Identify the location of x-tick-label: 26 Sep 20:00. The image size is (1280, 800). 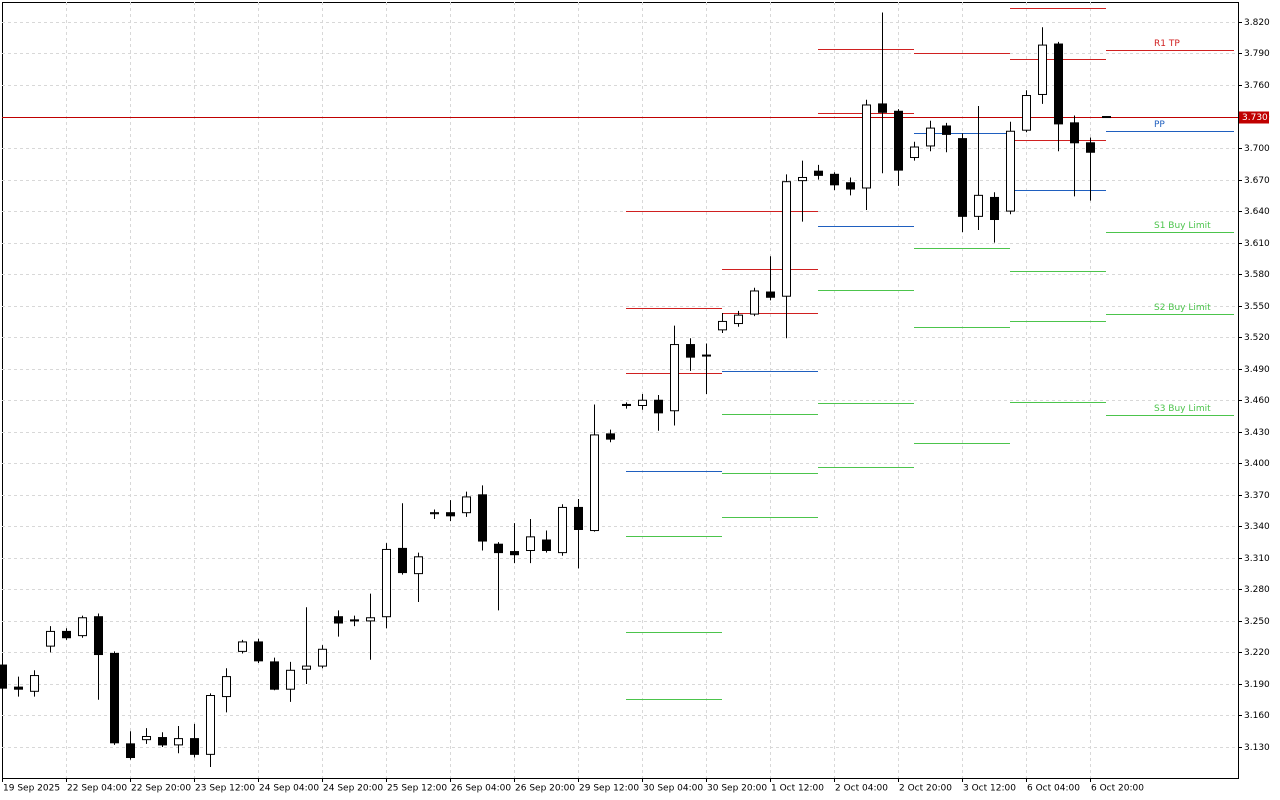
(545, 789).